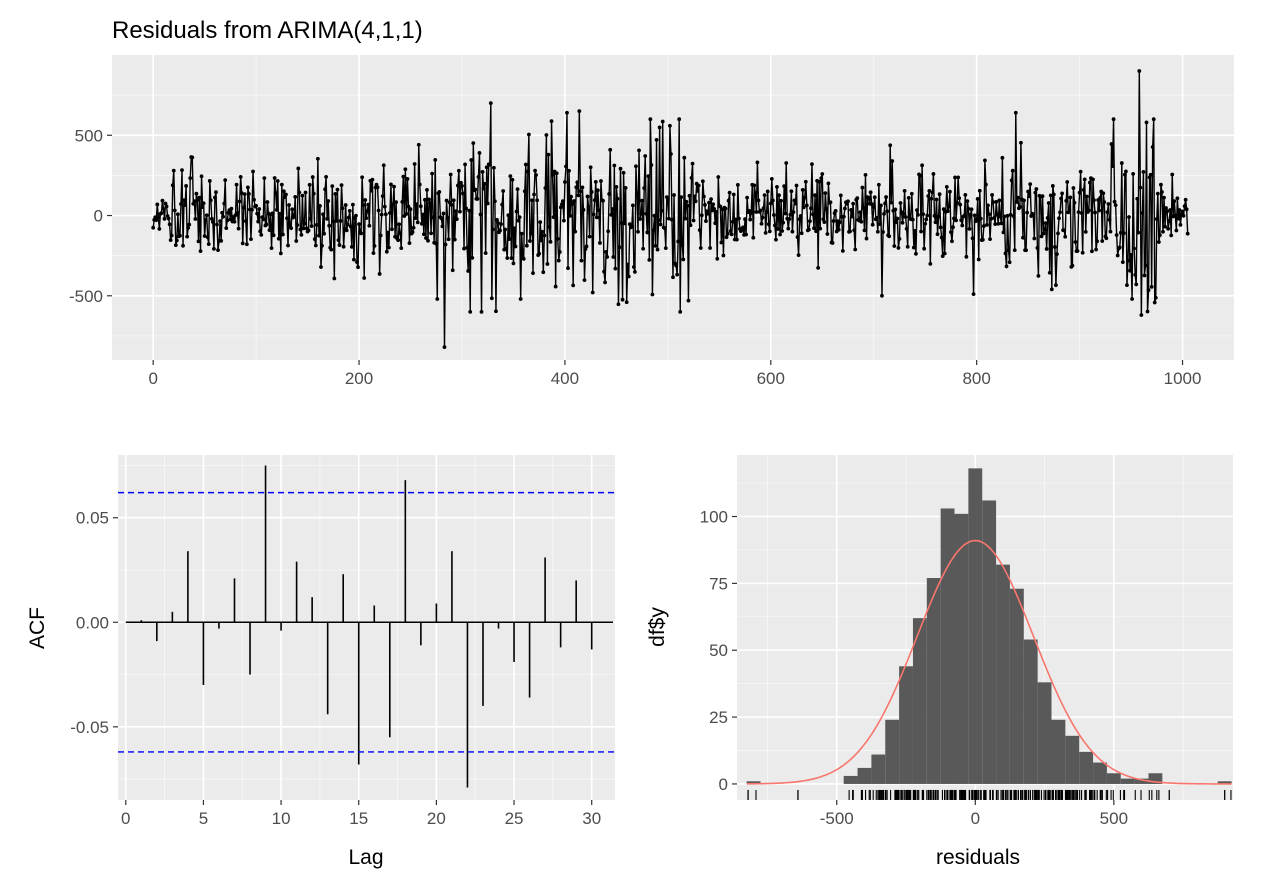 This screenshot has width=1269, height=878. I want to click on histogram-x-tick-label: 500, so click(1114, 818).